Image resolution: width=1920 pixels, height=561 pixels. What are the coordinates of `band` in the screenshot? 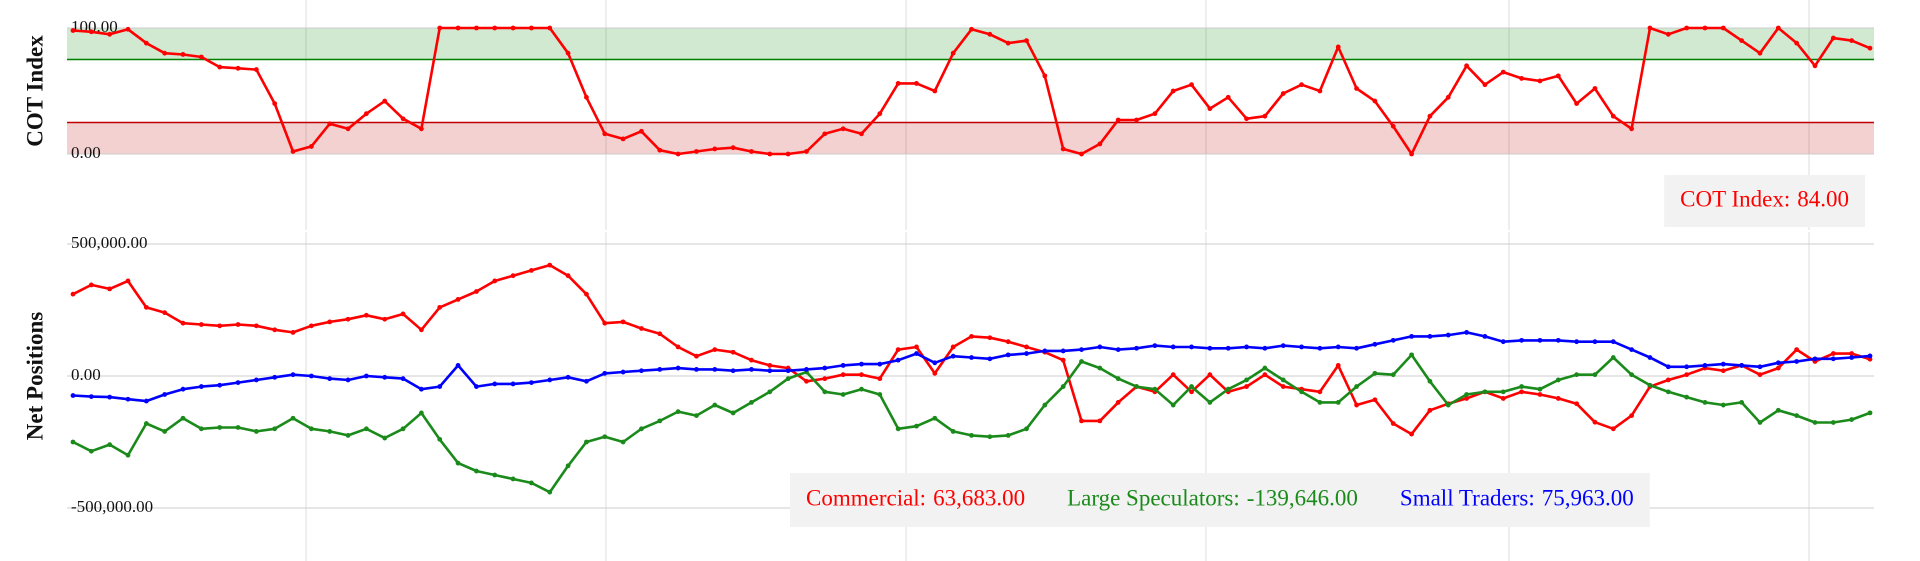 It's located at (970, 44).